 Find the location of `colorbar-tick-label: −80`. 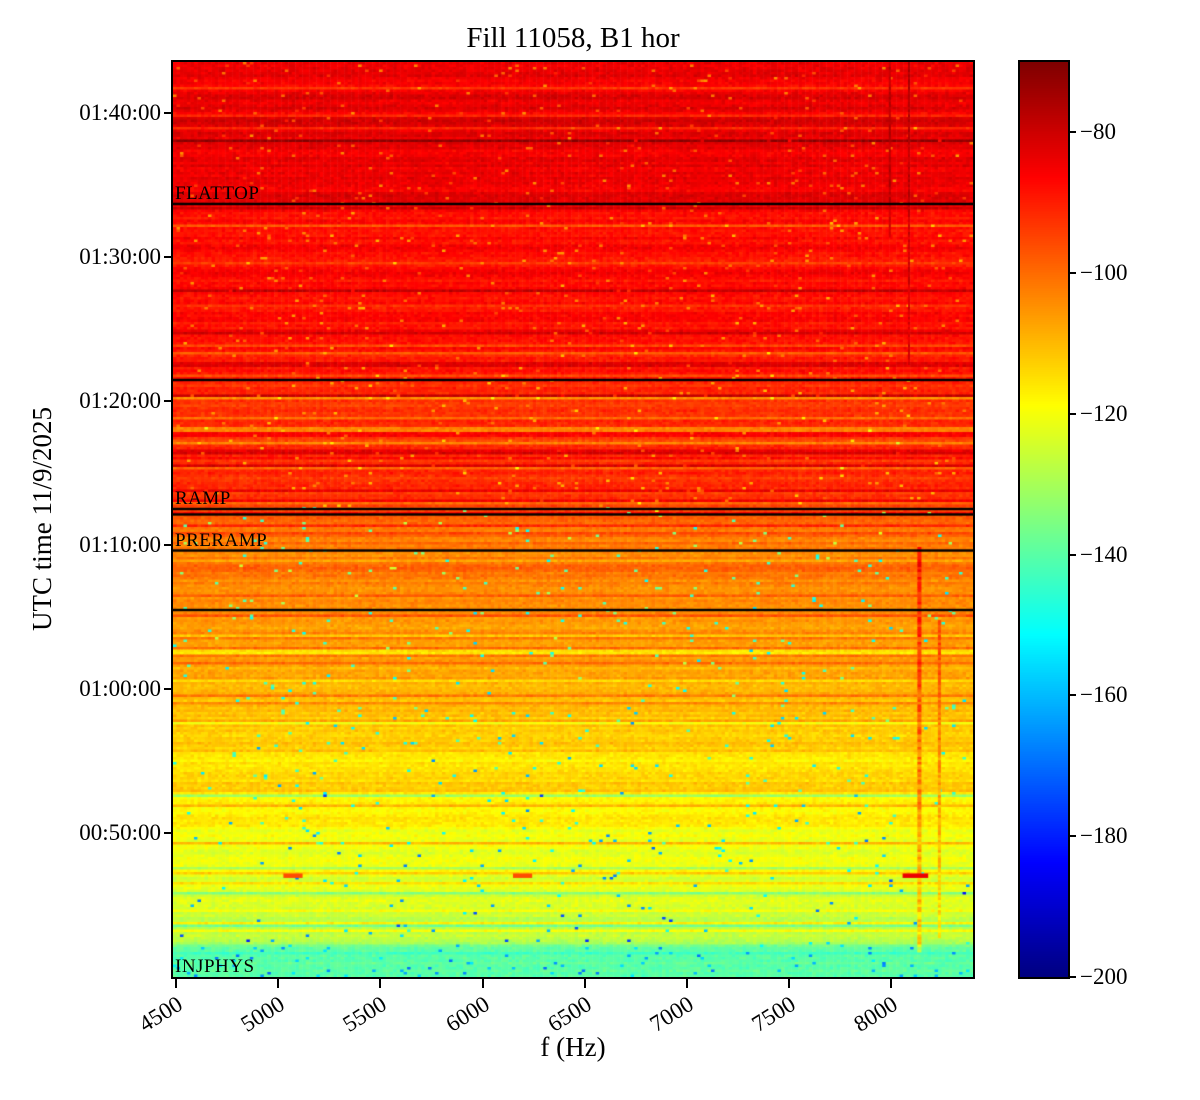

colorbar-tick-label: −80 is located at coordinates (1098, 132).